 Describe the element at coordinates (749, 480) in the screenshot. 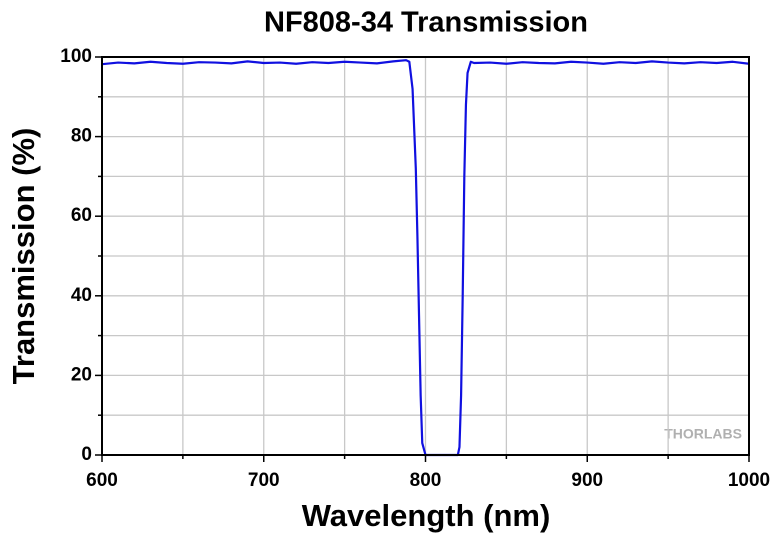

I see `x-tick-label: 1000` at that location.